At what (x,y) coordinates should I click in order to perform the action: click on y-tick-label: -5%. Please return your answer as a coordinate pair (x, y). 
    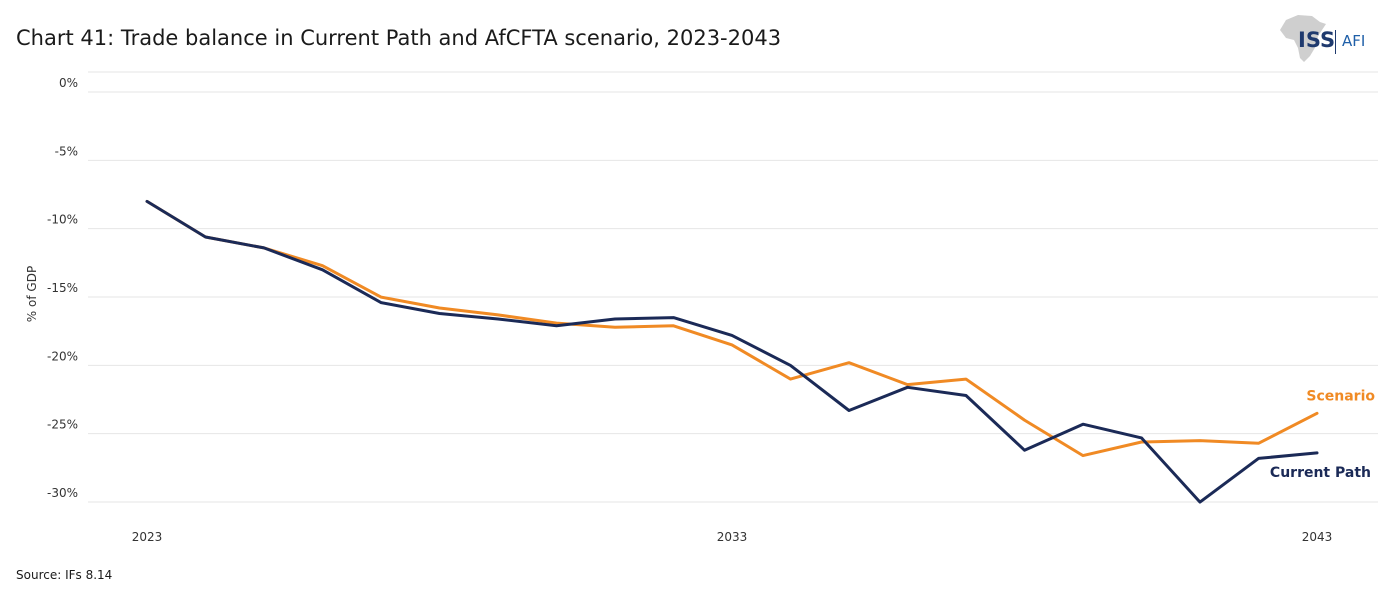
    Looking at the image, I should click on (66, 151).